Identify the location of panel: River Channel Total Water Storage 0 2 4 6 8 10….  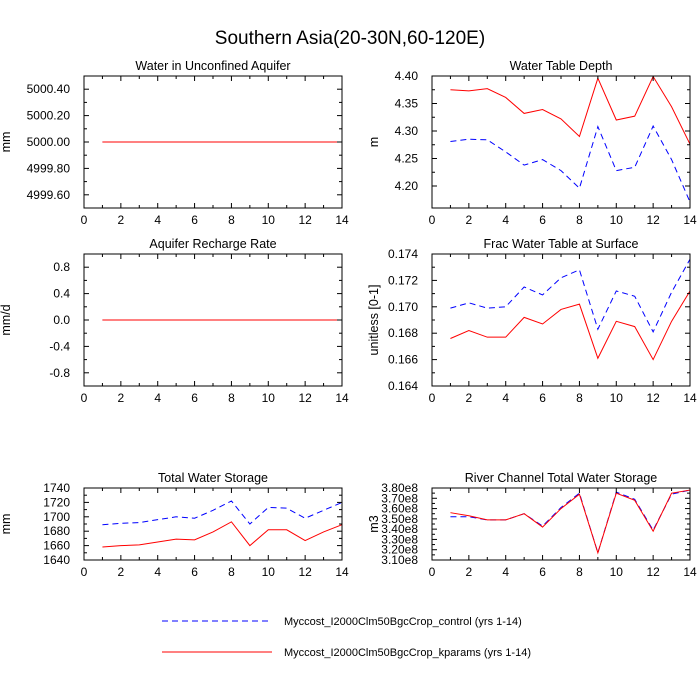
(532, 525).